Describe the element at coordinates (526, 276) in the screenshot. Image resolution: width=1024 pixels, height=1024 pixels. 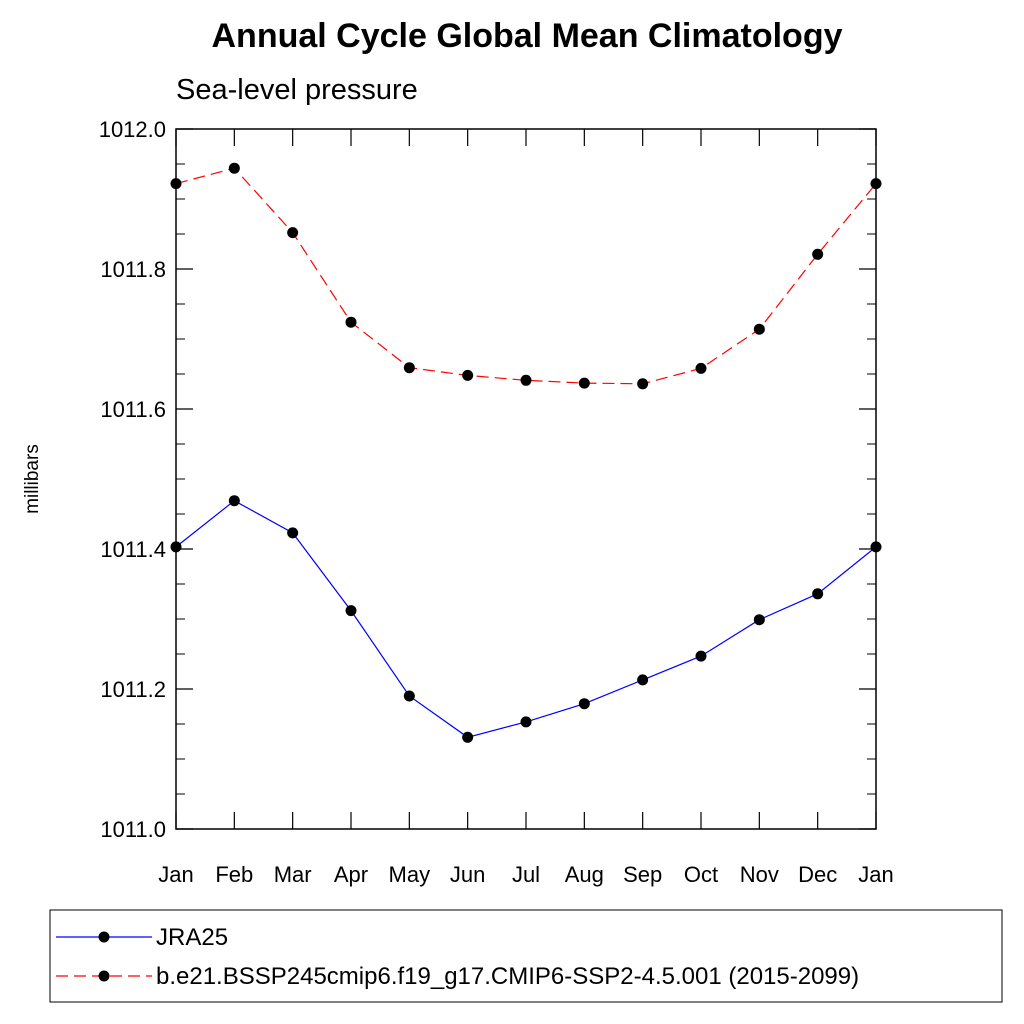
I see `series-line` at that location.